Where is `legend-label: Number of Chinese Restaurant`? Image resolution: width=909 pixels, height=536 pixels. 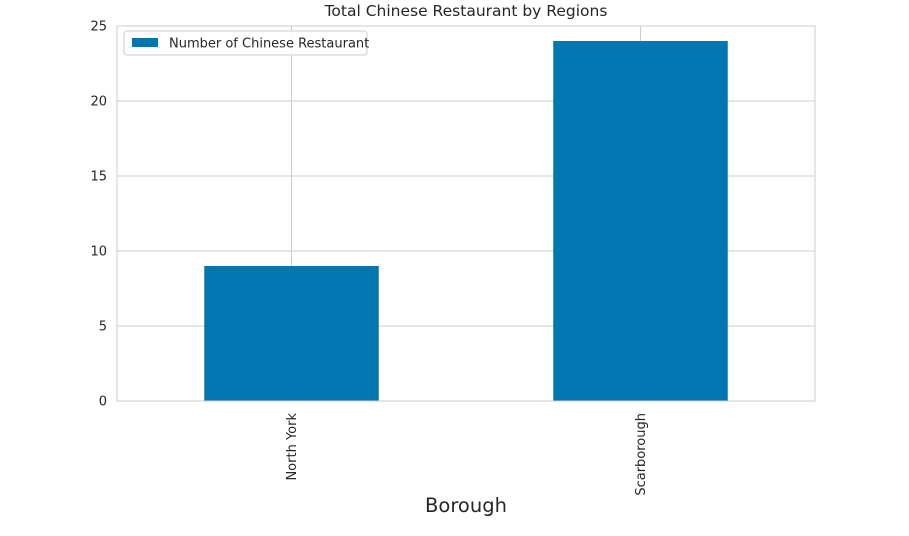 legend-label: Number of Chinese Restaurant is located at coordinates (269, 44).